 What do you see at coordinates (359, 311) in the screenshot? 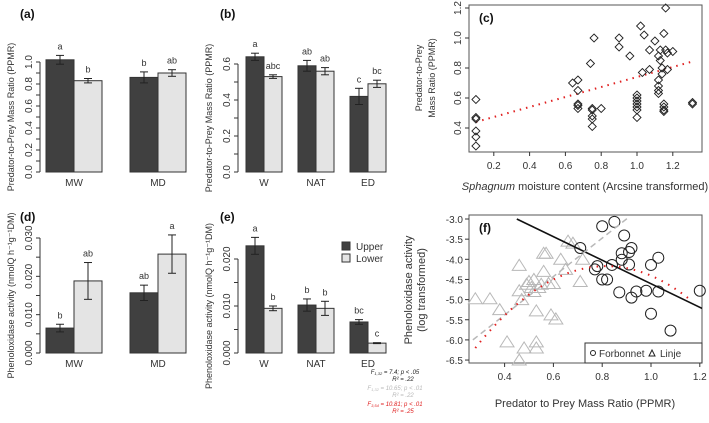
I see `significance-letter: bc` at bounding box center [359, 311].